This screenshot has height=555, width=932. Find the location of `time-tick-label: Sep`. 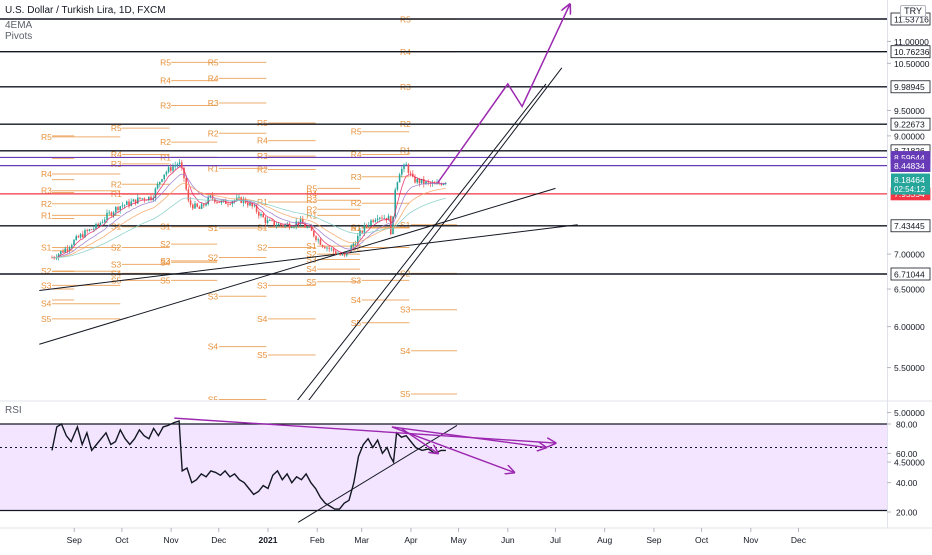

time-tick-label: Sep is located at coordinates (653, 540).